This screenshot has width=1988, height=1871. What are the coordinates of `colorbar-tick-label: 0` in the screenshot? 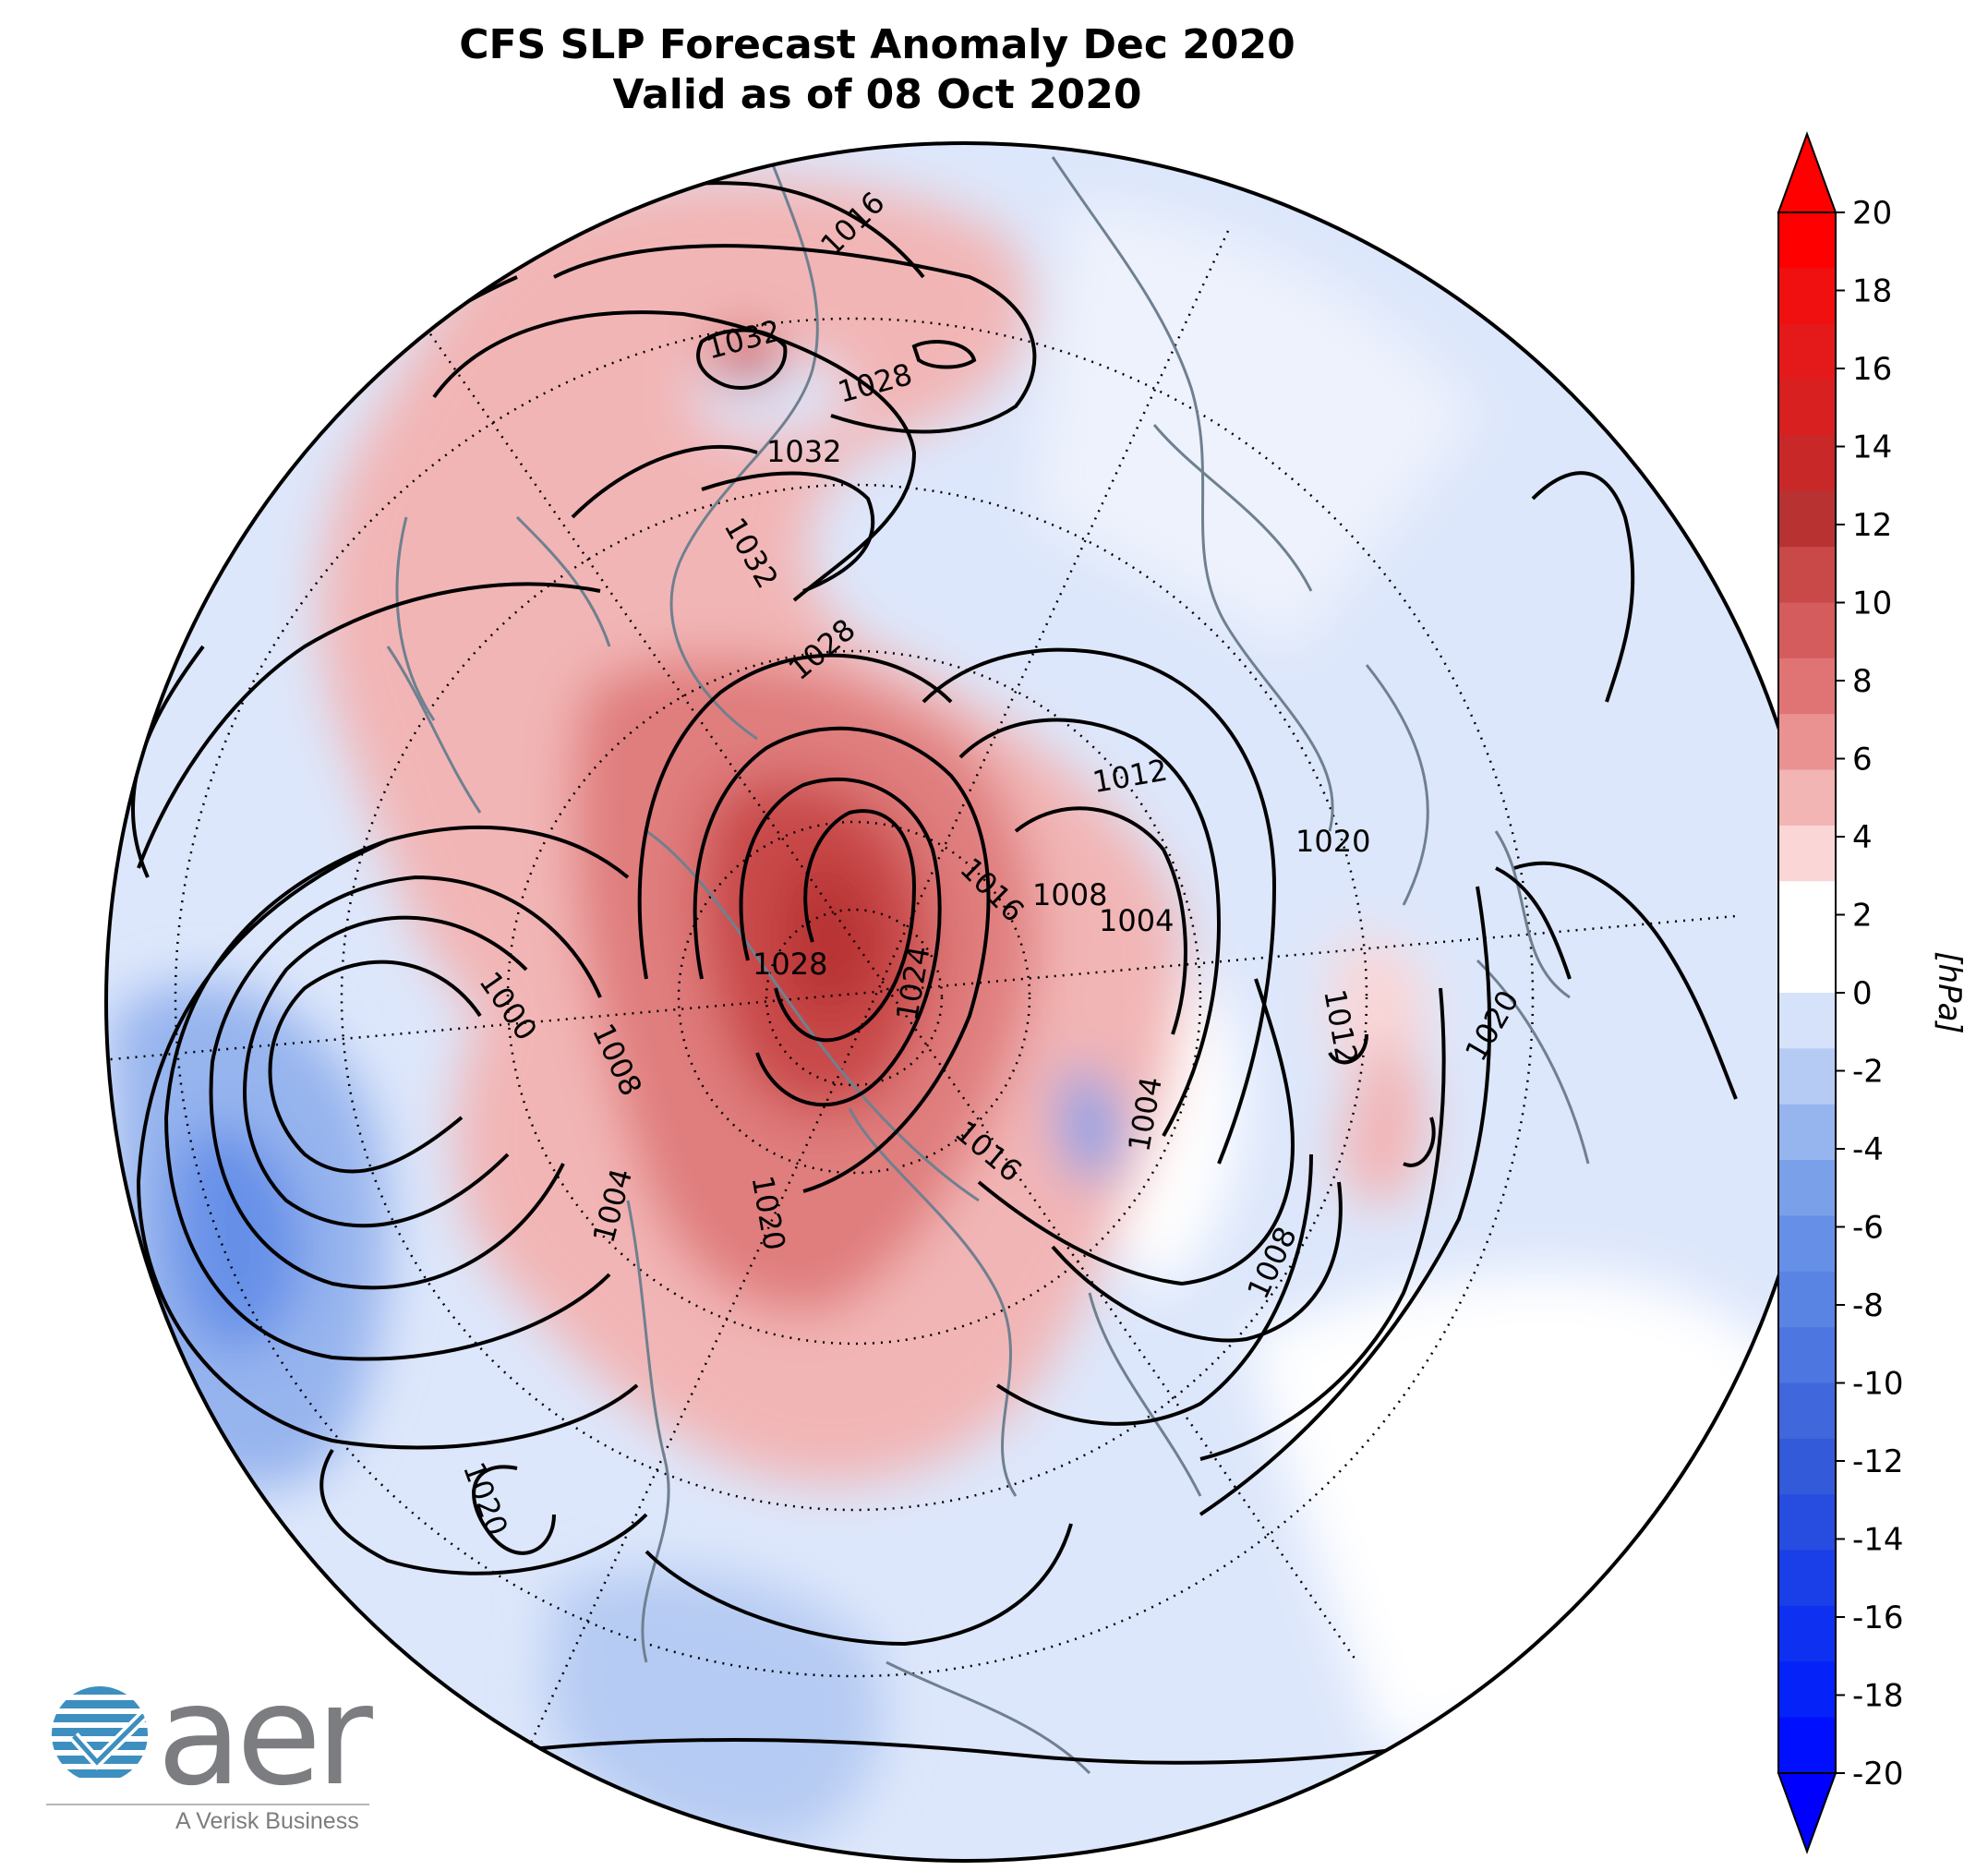 It's located at (1862, 994).